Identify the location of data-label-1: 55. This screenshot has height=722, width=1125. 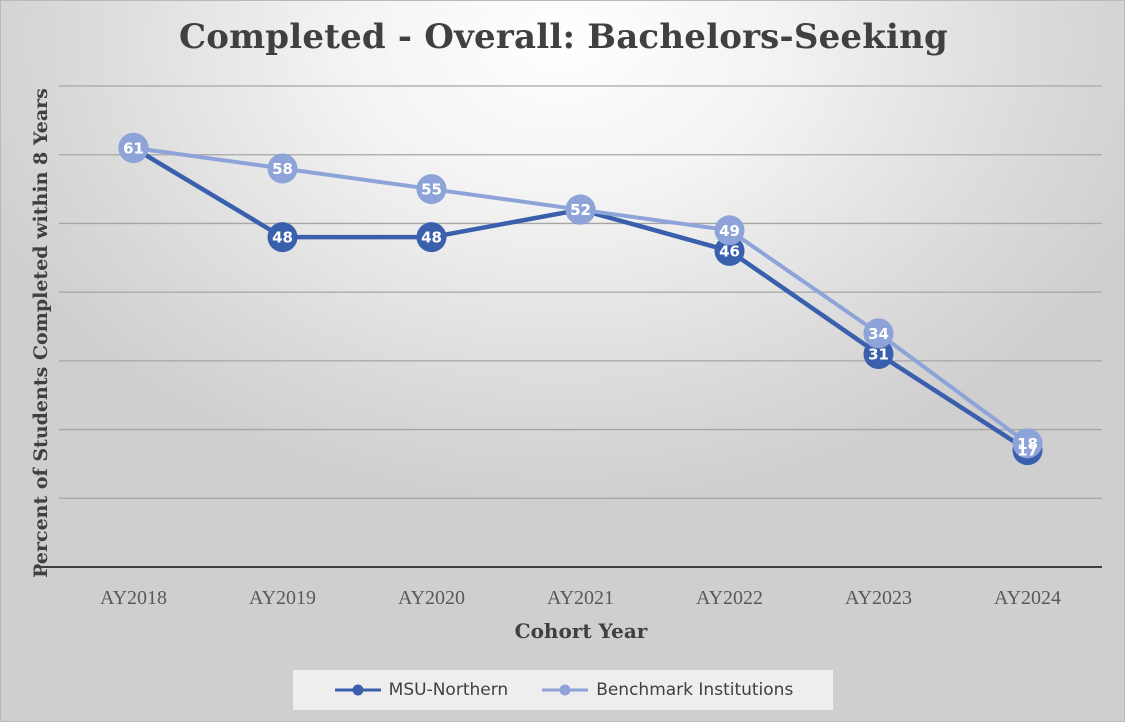
(431, 190).